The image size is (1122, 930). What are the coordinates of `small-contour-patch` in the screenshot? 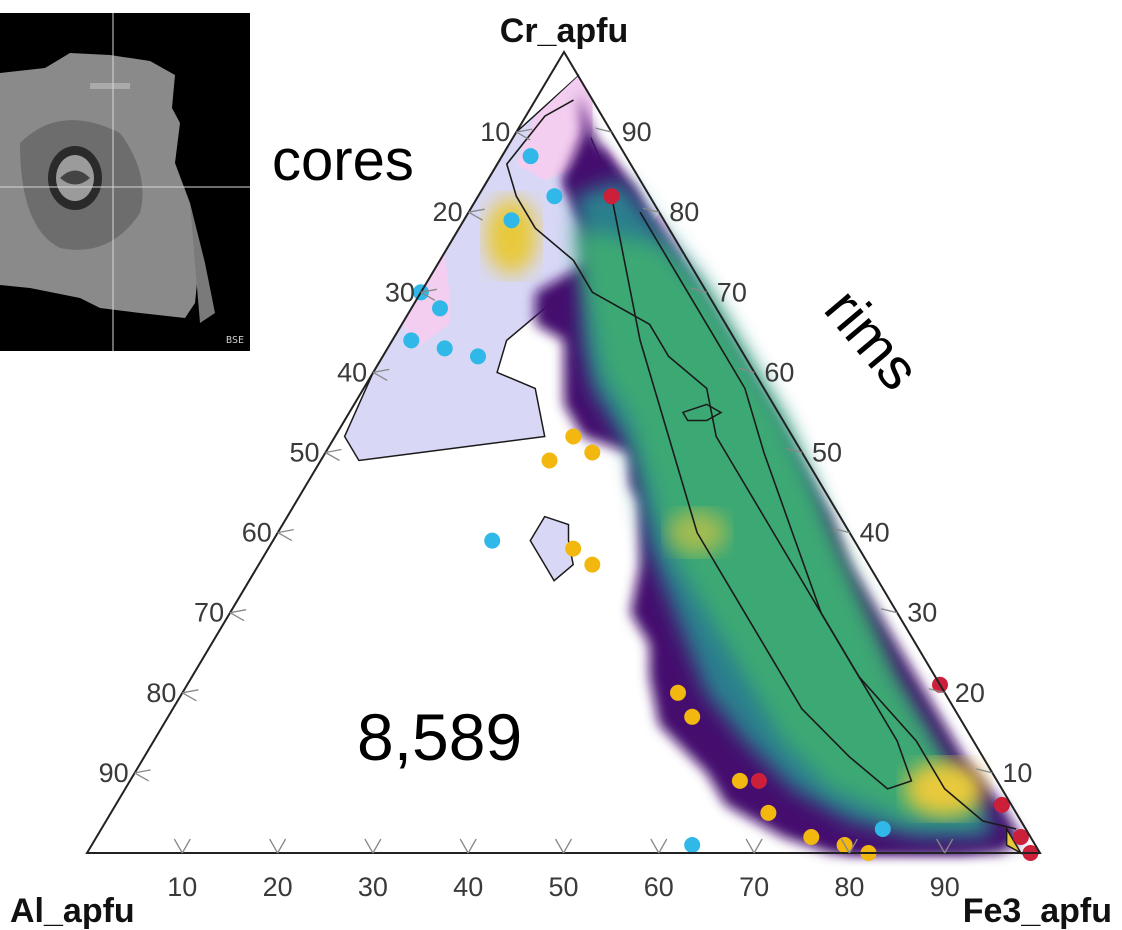 It's located at (552, 548).